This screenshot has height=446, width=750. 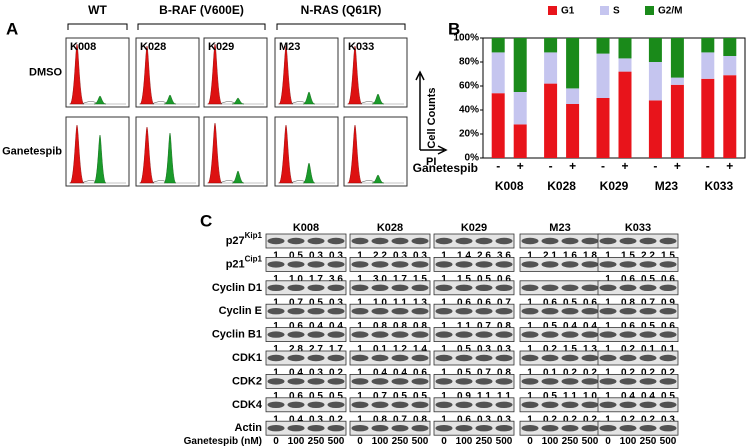 I want to click on group-label: K029, so click(x=614, y=186).